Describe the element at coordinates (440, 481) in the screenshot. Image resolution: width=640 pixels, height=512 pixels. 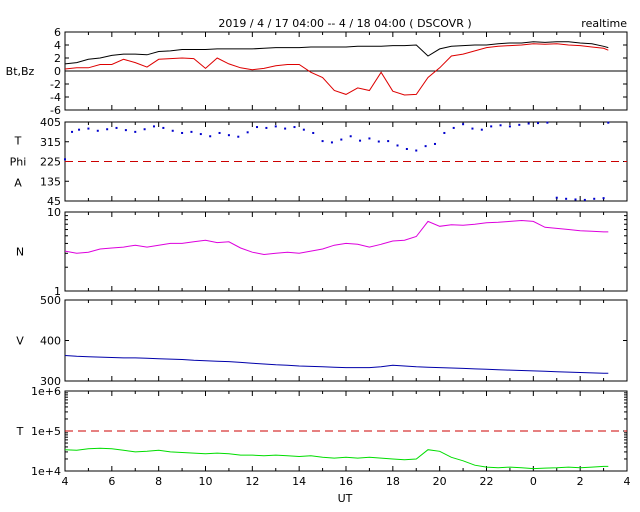
I see `x-tick-label: 20` at that location.